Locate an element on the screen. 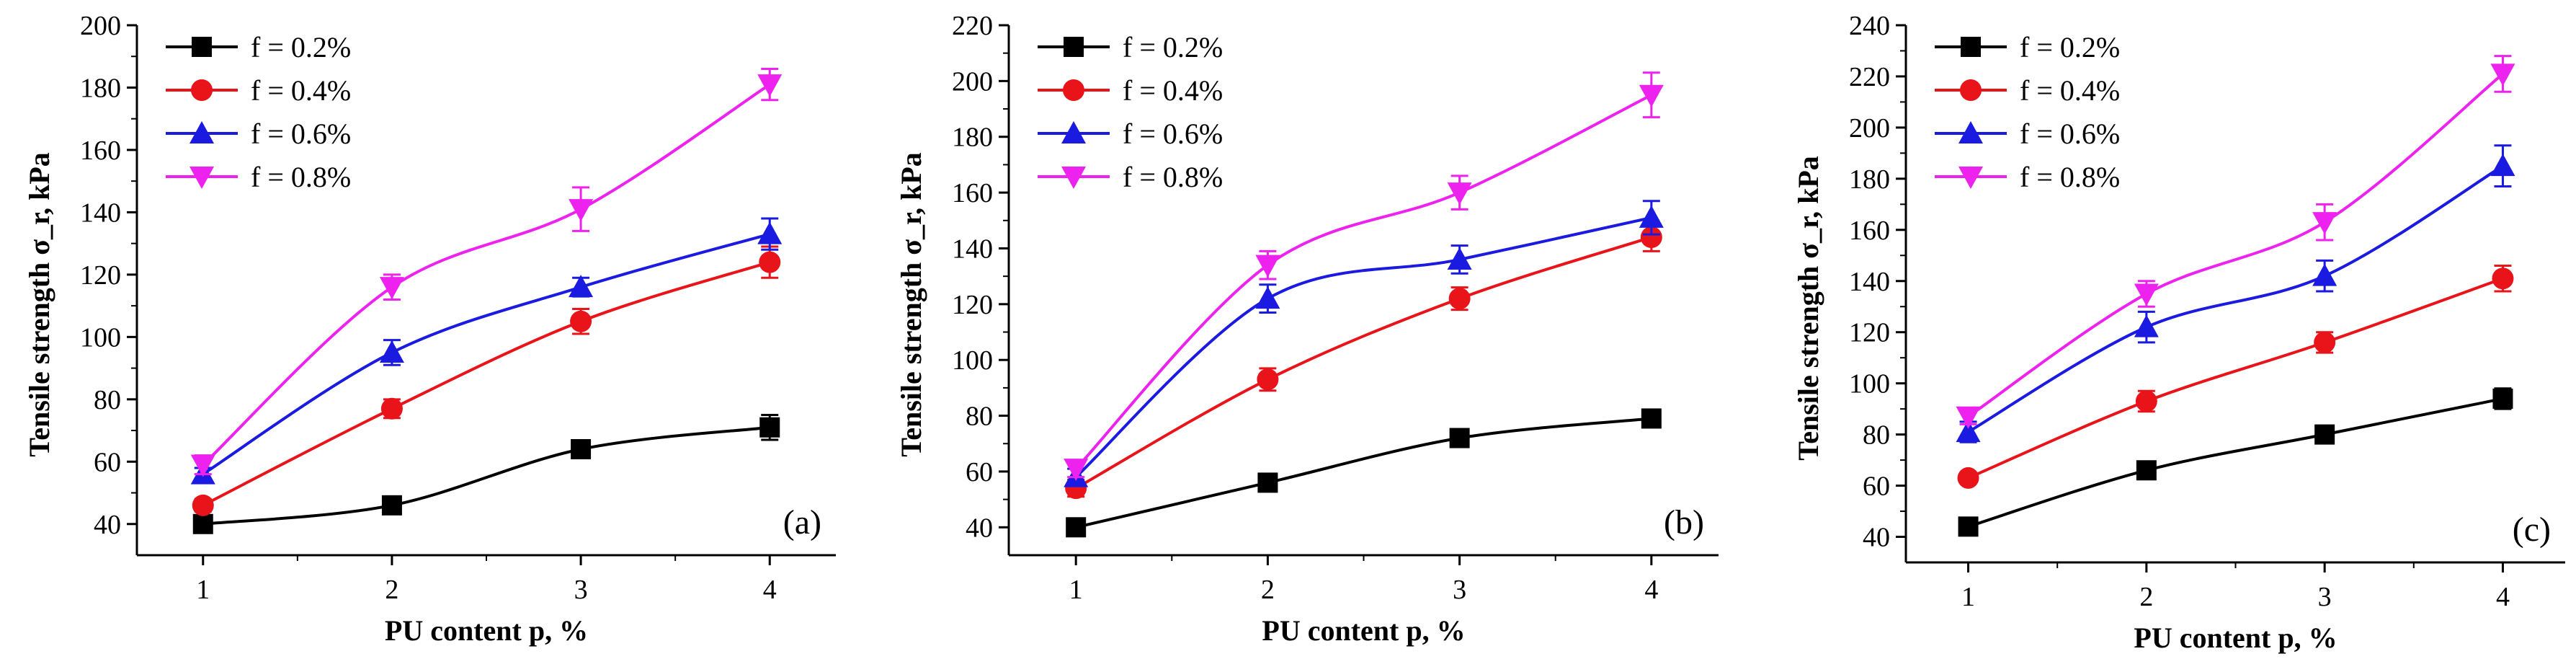  legend-label: f = 0.4% is located at coordinates (301, 90).